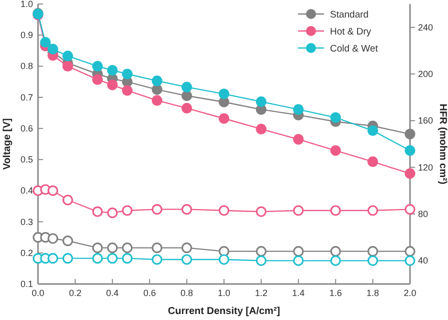 The image size is (448, 320). Describe the element at coordinates (410, 293) in the screenshot. I see `x-tick-label: 2.0` at that location.